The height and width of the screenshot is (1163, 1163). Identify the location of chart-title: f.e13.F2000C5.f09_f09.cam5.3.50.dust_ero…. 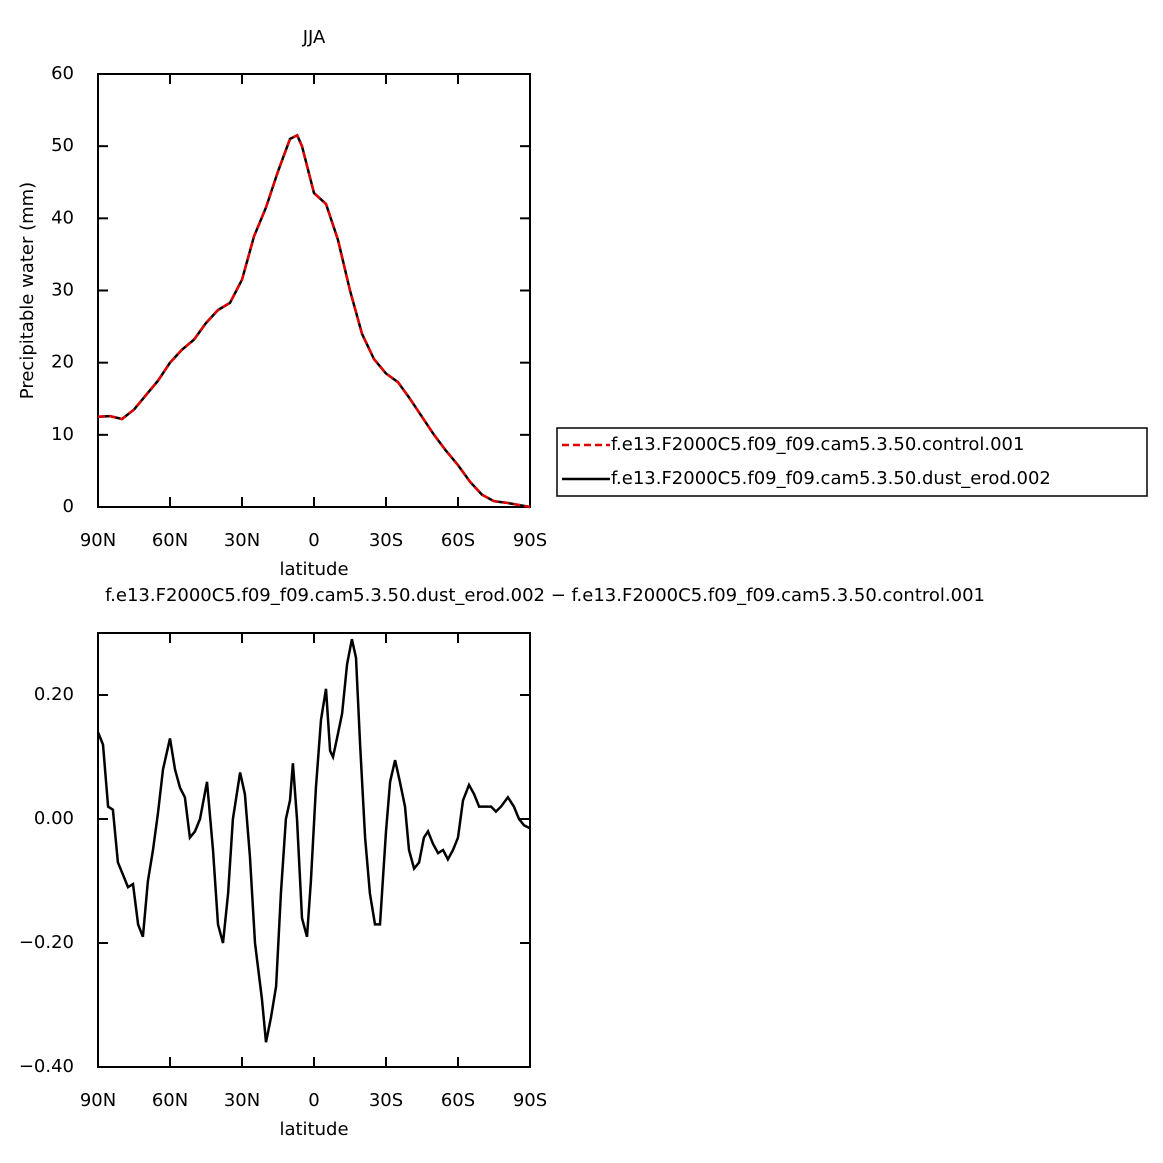
(545, 595).